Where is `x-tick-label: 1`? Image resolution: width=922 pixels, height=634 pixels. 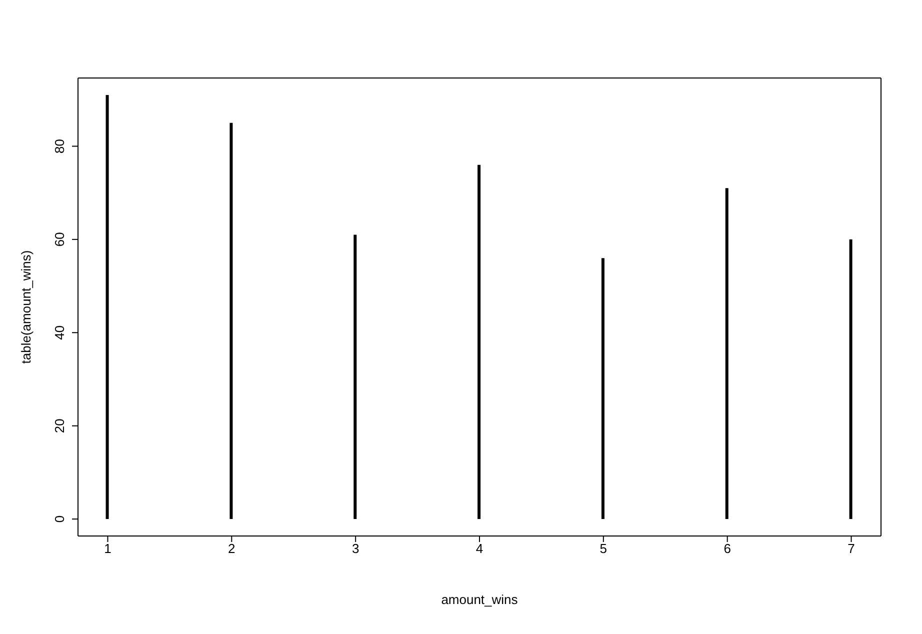 x-tick-label: 1 is located at coordinates (108, 548).